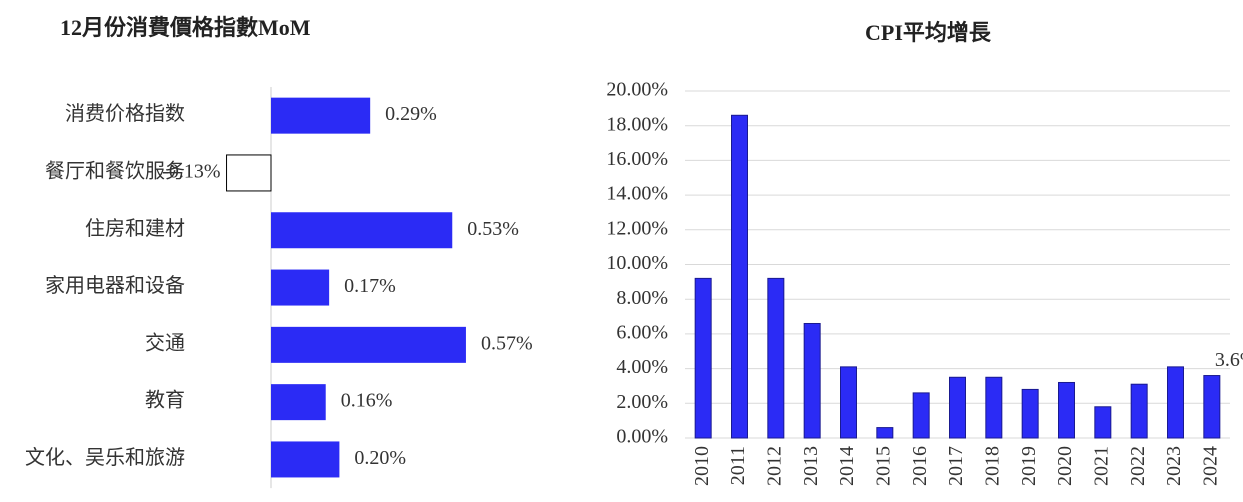  I want to click on x-tick-label: 2013, so click(811, 466).